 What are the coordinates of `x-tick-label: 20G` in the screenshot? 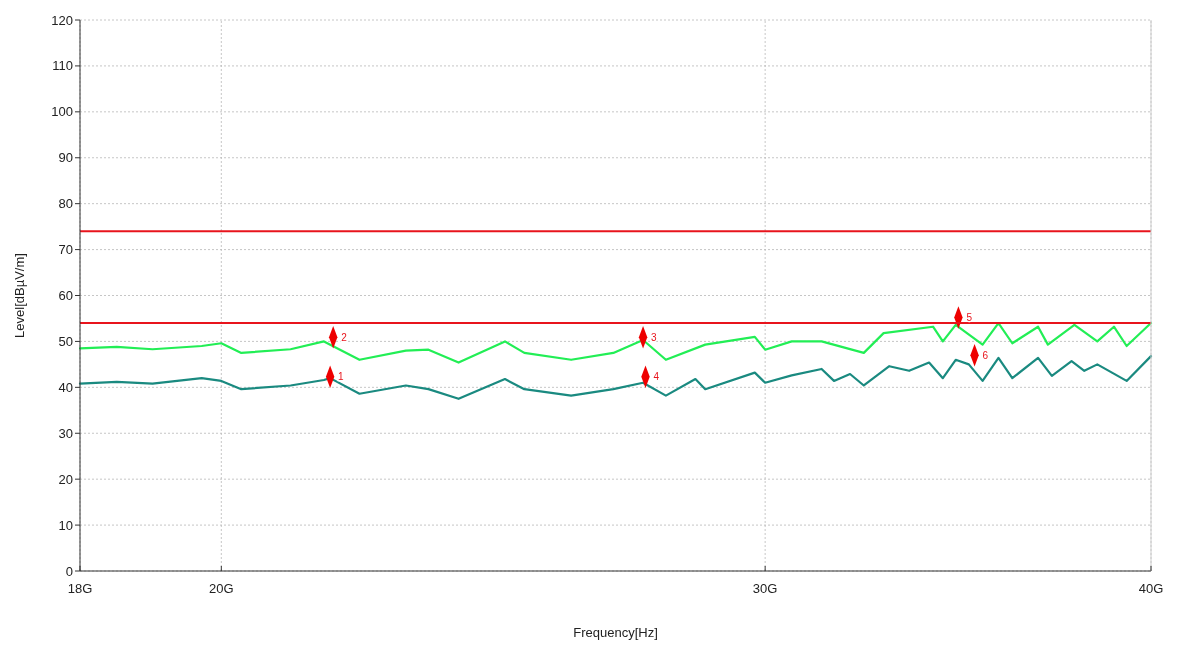 It's located at (221, 588).